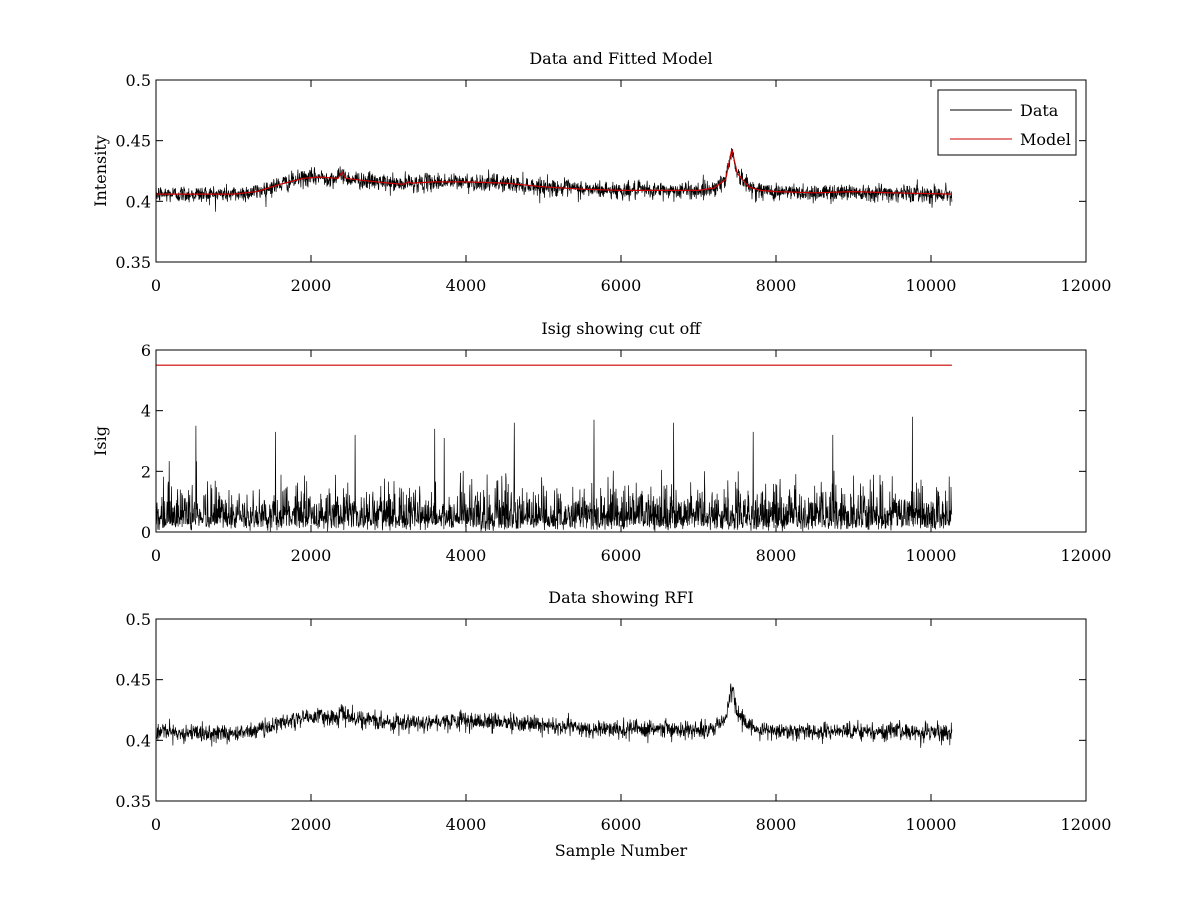 The width and height of the screenshot is (1200, 900). I want to click on x-axis-label: Sample Number, so click(621, 850).